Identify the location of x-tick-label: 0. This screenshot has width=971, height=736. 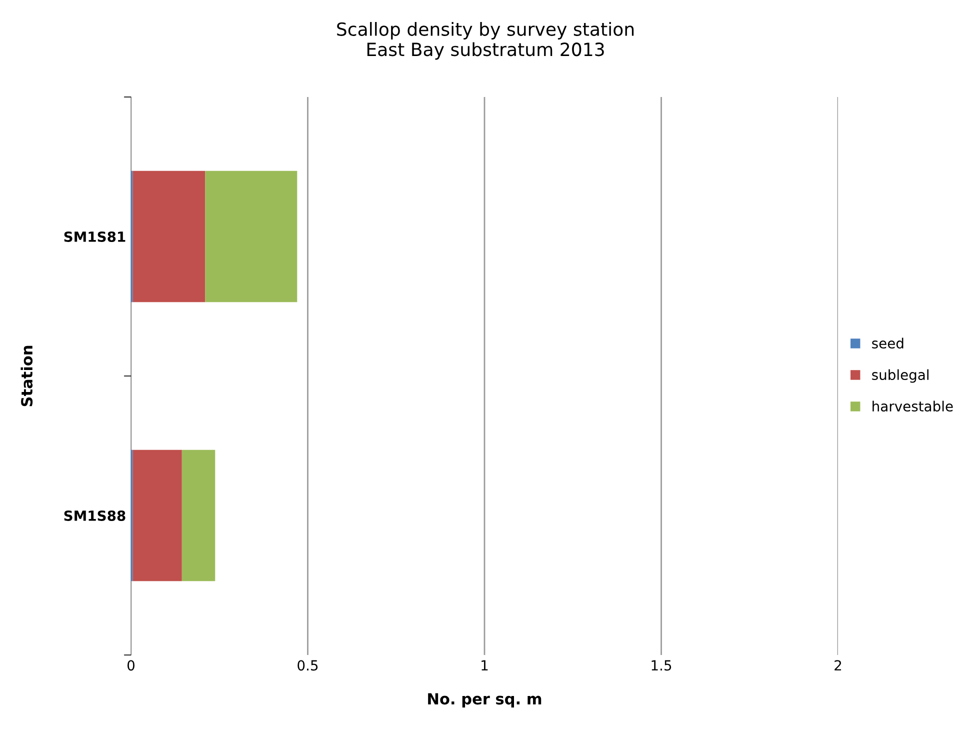
(130, 665).